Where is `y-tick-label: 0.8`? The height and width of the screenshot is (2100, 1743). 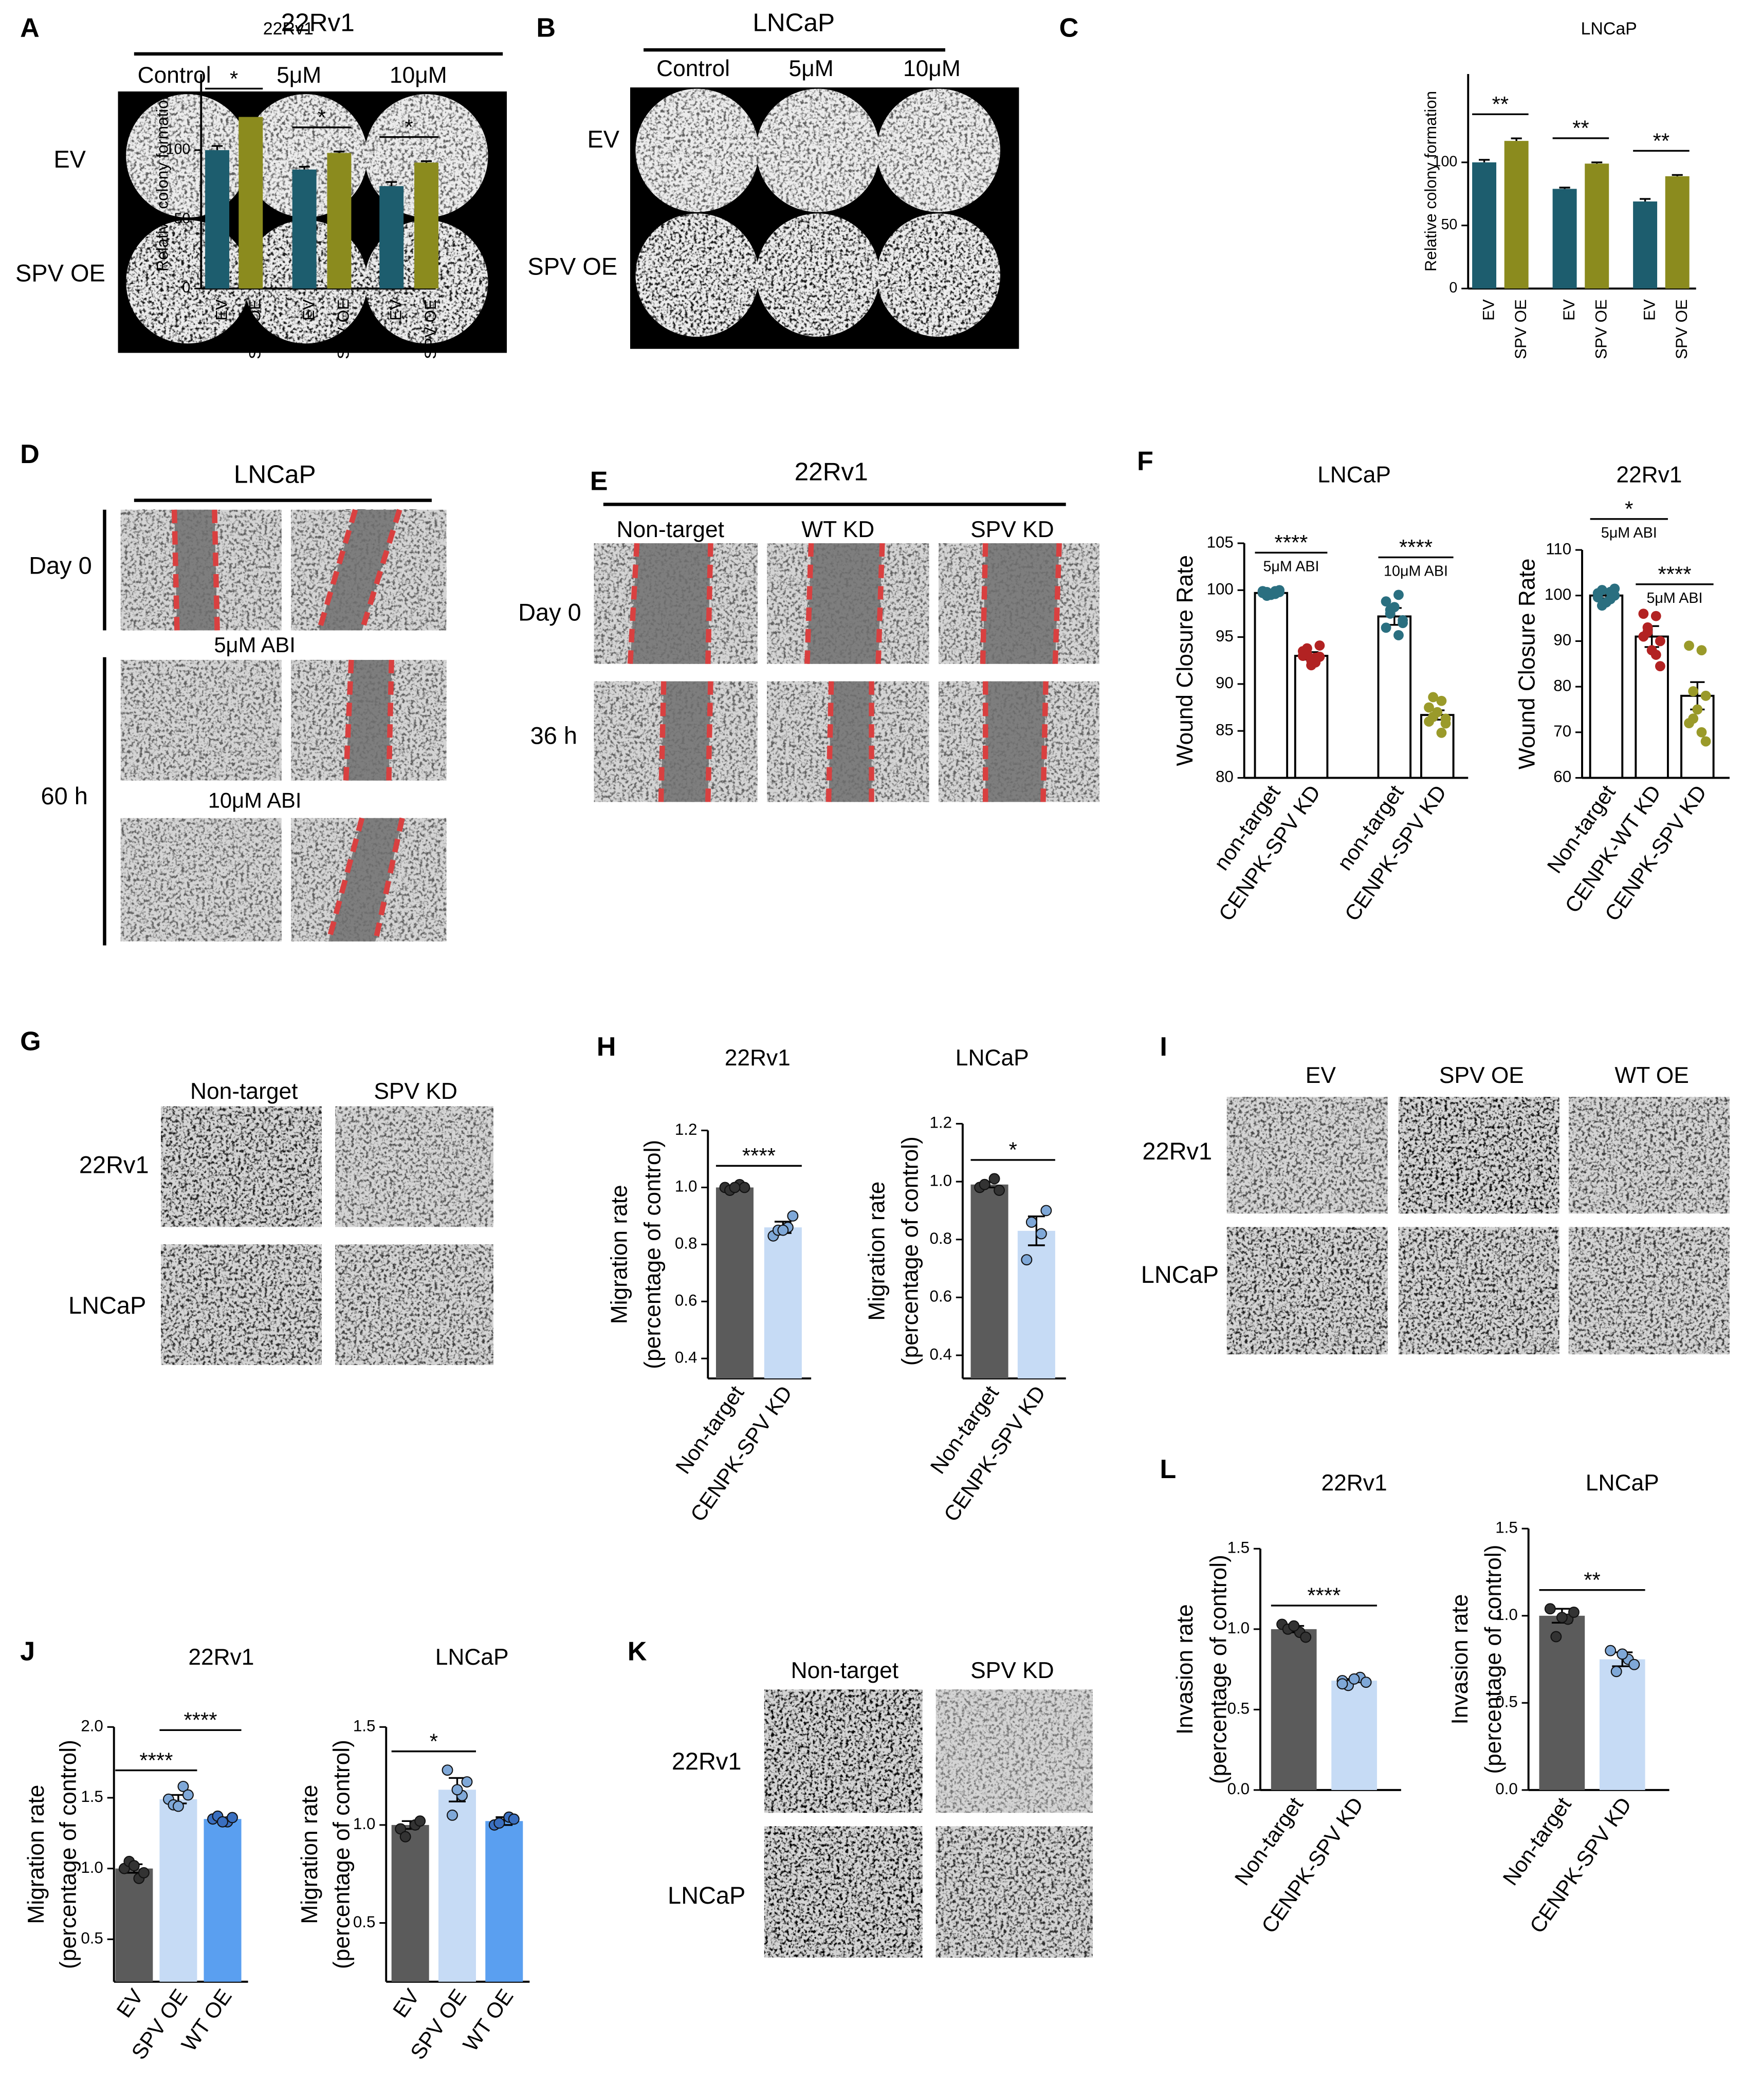
y-tick-label: 0.8 is located at coordinates (940, 1238).